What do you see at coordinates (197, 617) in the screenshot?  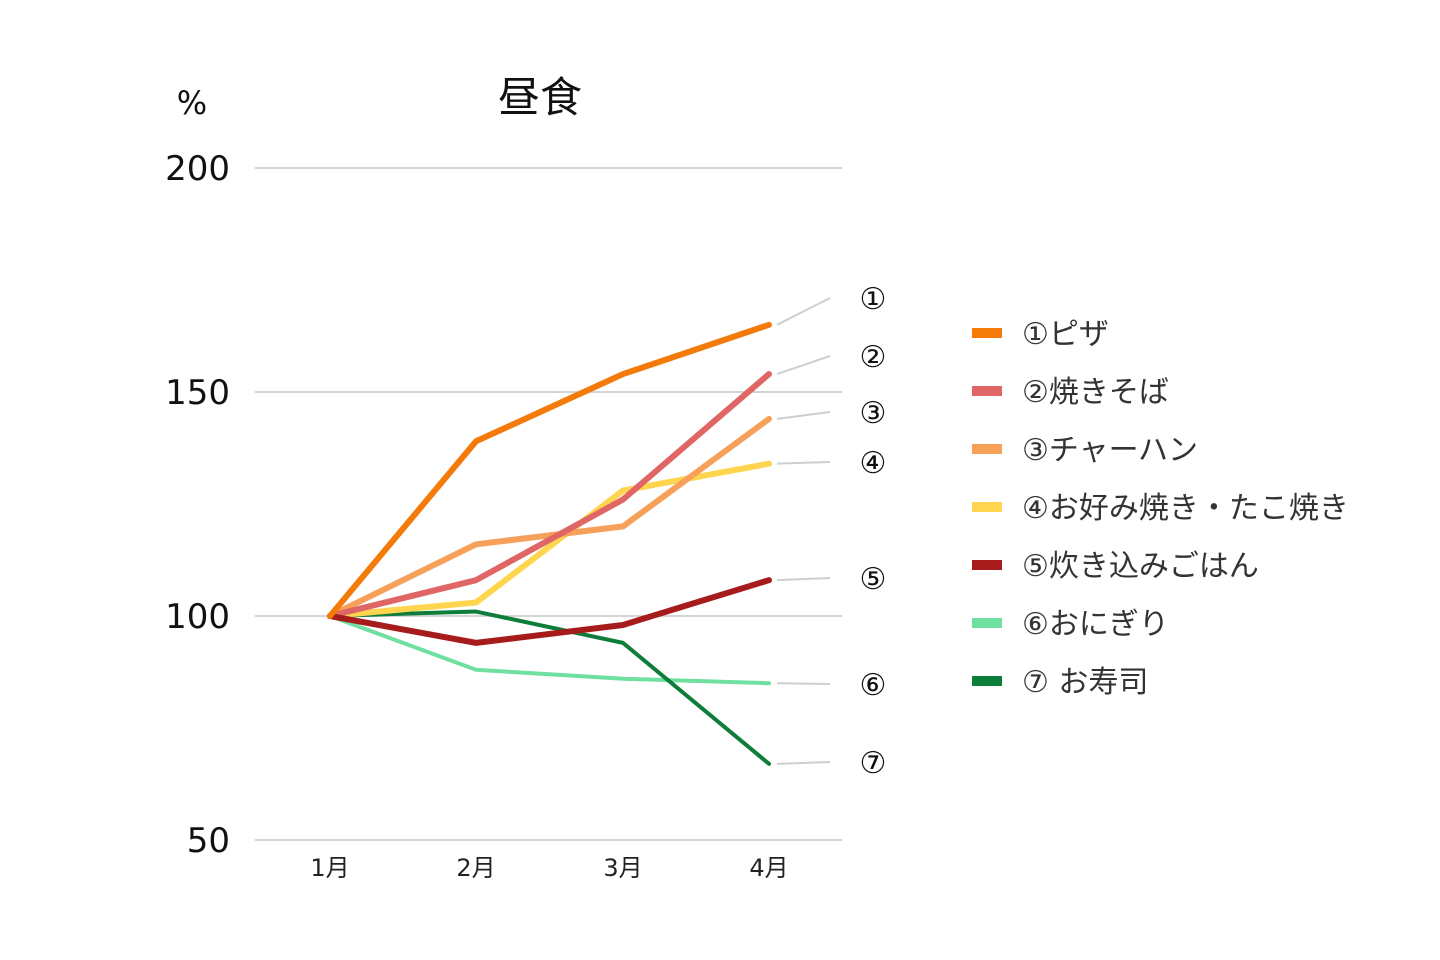 I see `y-tick-label: 100` at bounding box center [197, 617].